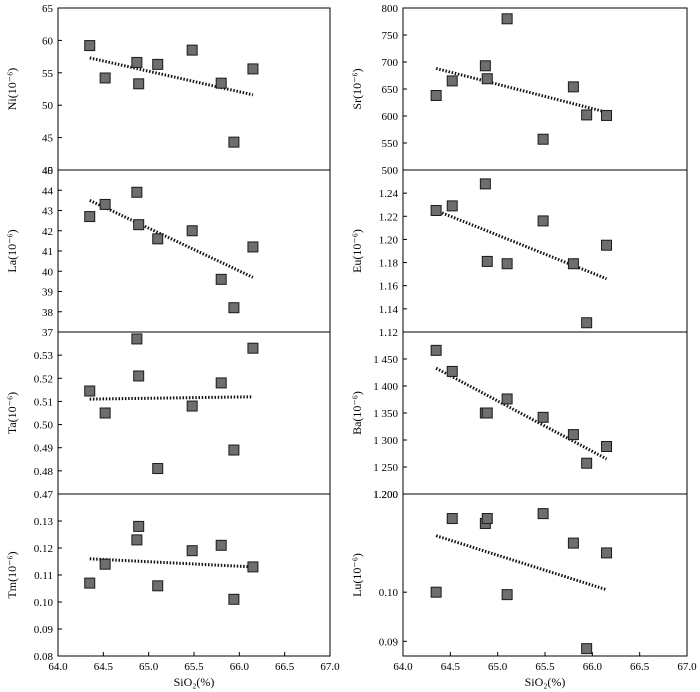 The image size is (700, 692). Describe the element at coordinates (389, 194) in the screenshot. I see `y-tick-label: 1.24` at that location.